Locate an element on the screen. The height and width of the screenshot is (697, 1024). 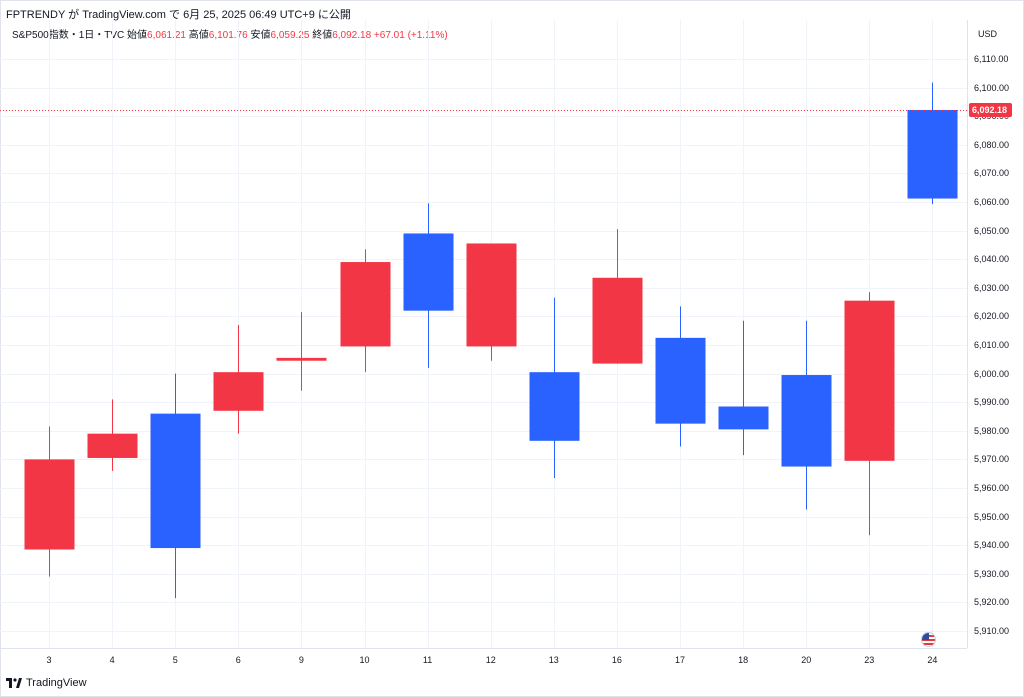
price-tick-label: 6,080.00 is located at coordinates (991, 145).